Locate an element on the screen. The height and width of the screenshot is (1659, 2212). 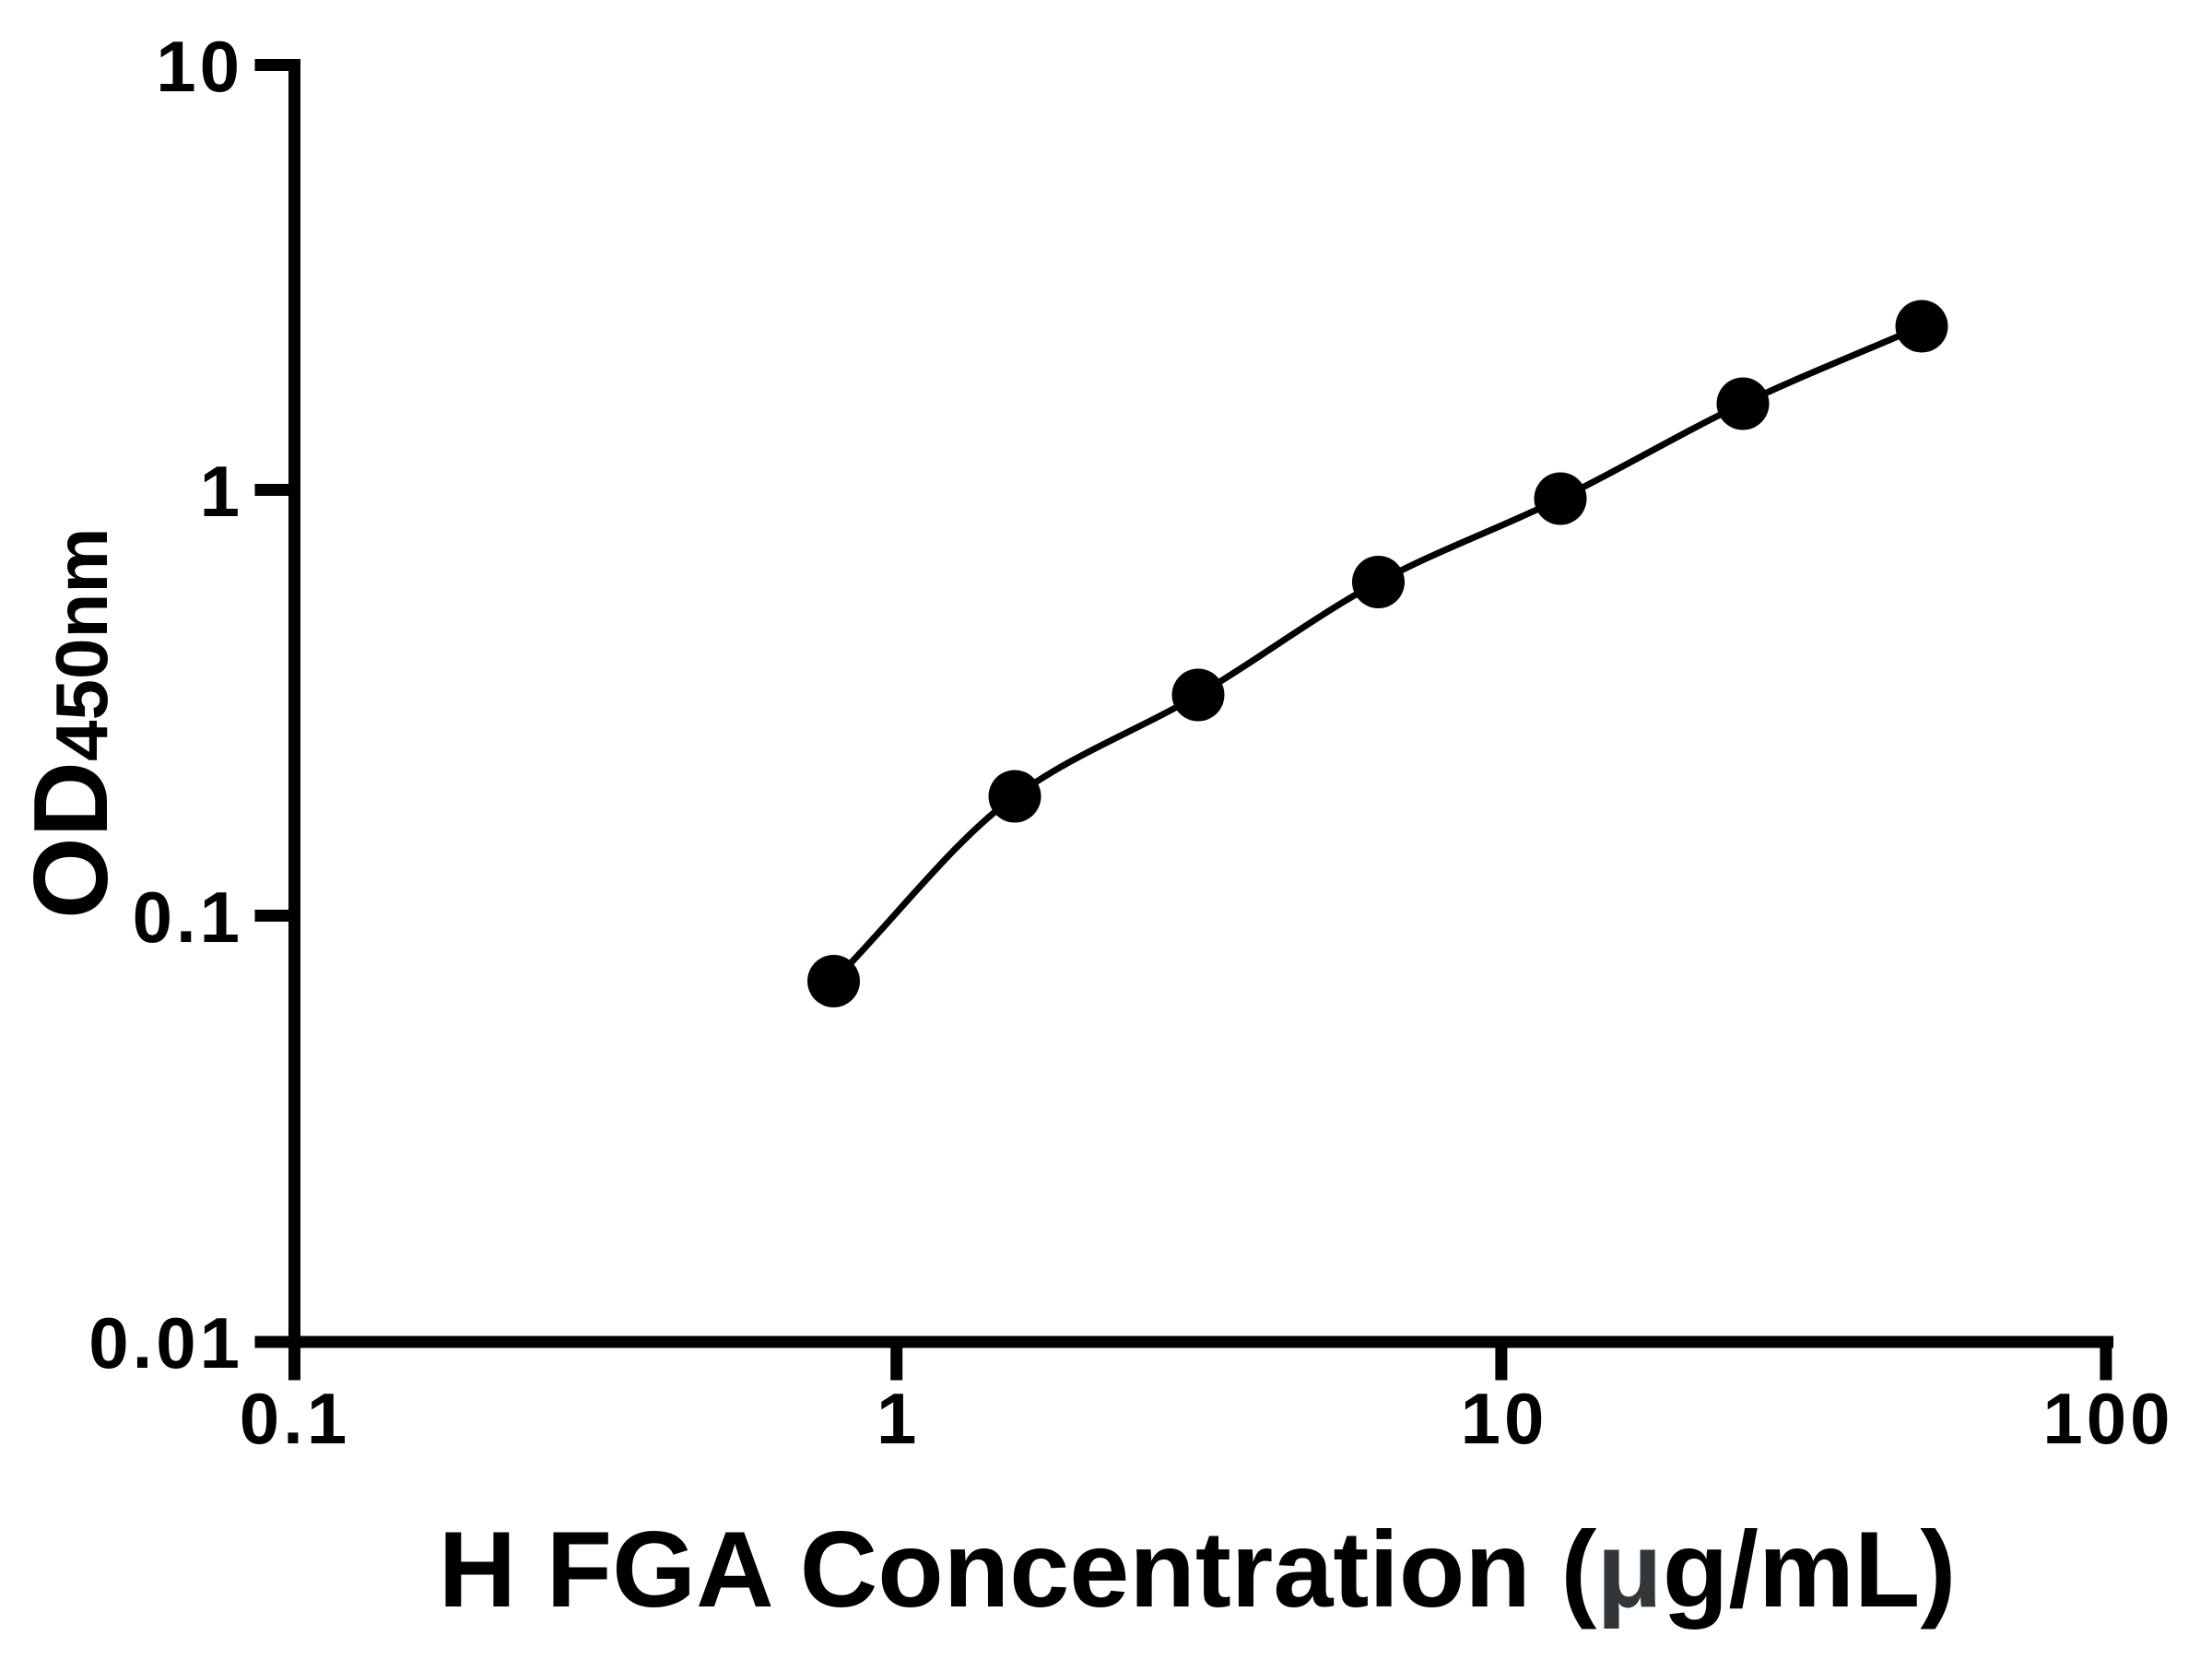
svg-text: 0.01 is located at coordinates (165, 1342).